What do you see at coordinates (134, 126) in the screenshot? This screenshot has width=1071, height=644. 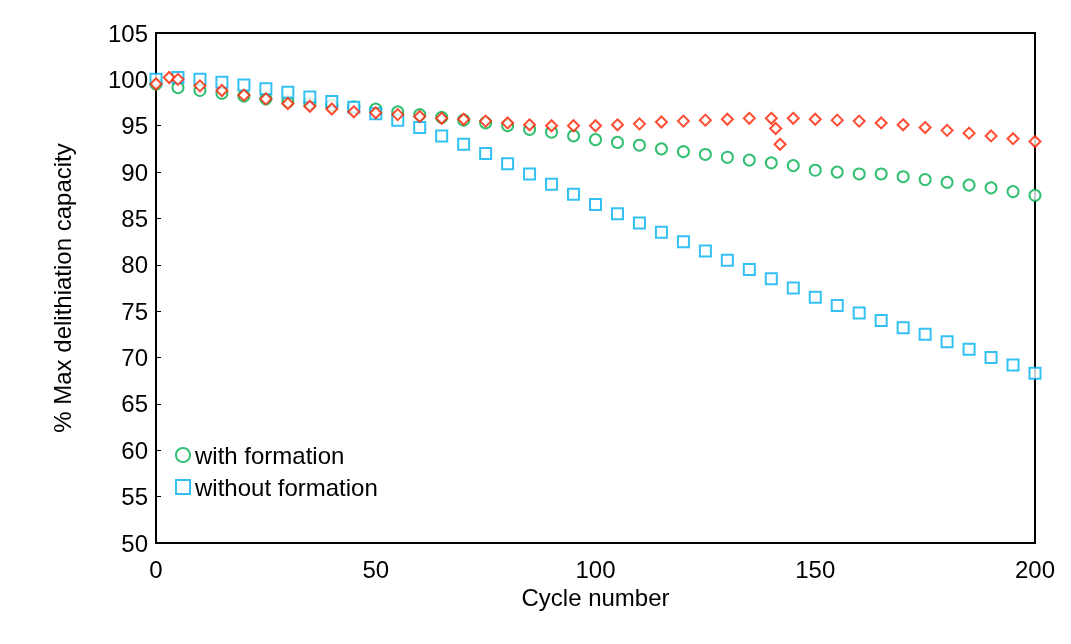 I see `y-tick-label: 95` at bounding box center [134, 126].